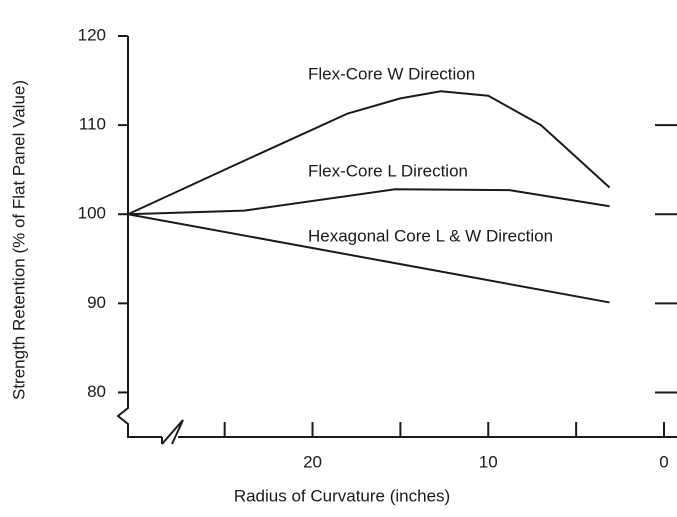 The width and height of the screenshot is (677, 517). What do you see at coordinates (388, 170) in the screenshot?
I see `annotation: Flex-Core L Direction` at bounding box center [388, 170].